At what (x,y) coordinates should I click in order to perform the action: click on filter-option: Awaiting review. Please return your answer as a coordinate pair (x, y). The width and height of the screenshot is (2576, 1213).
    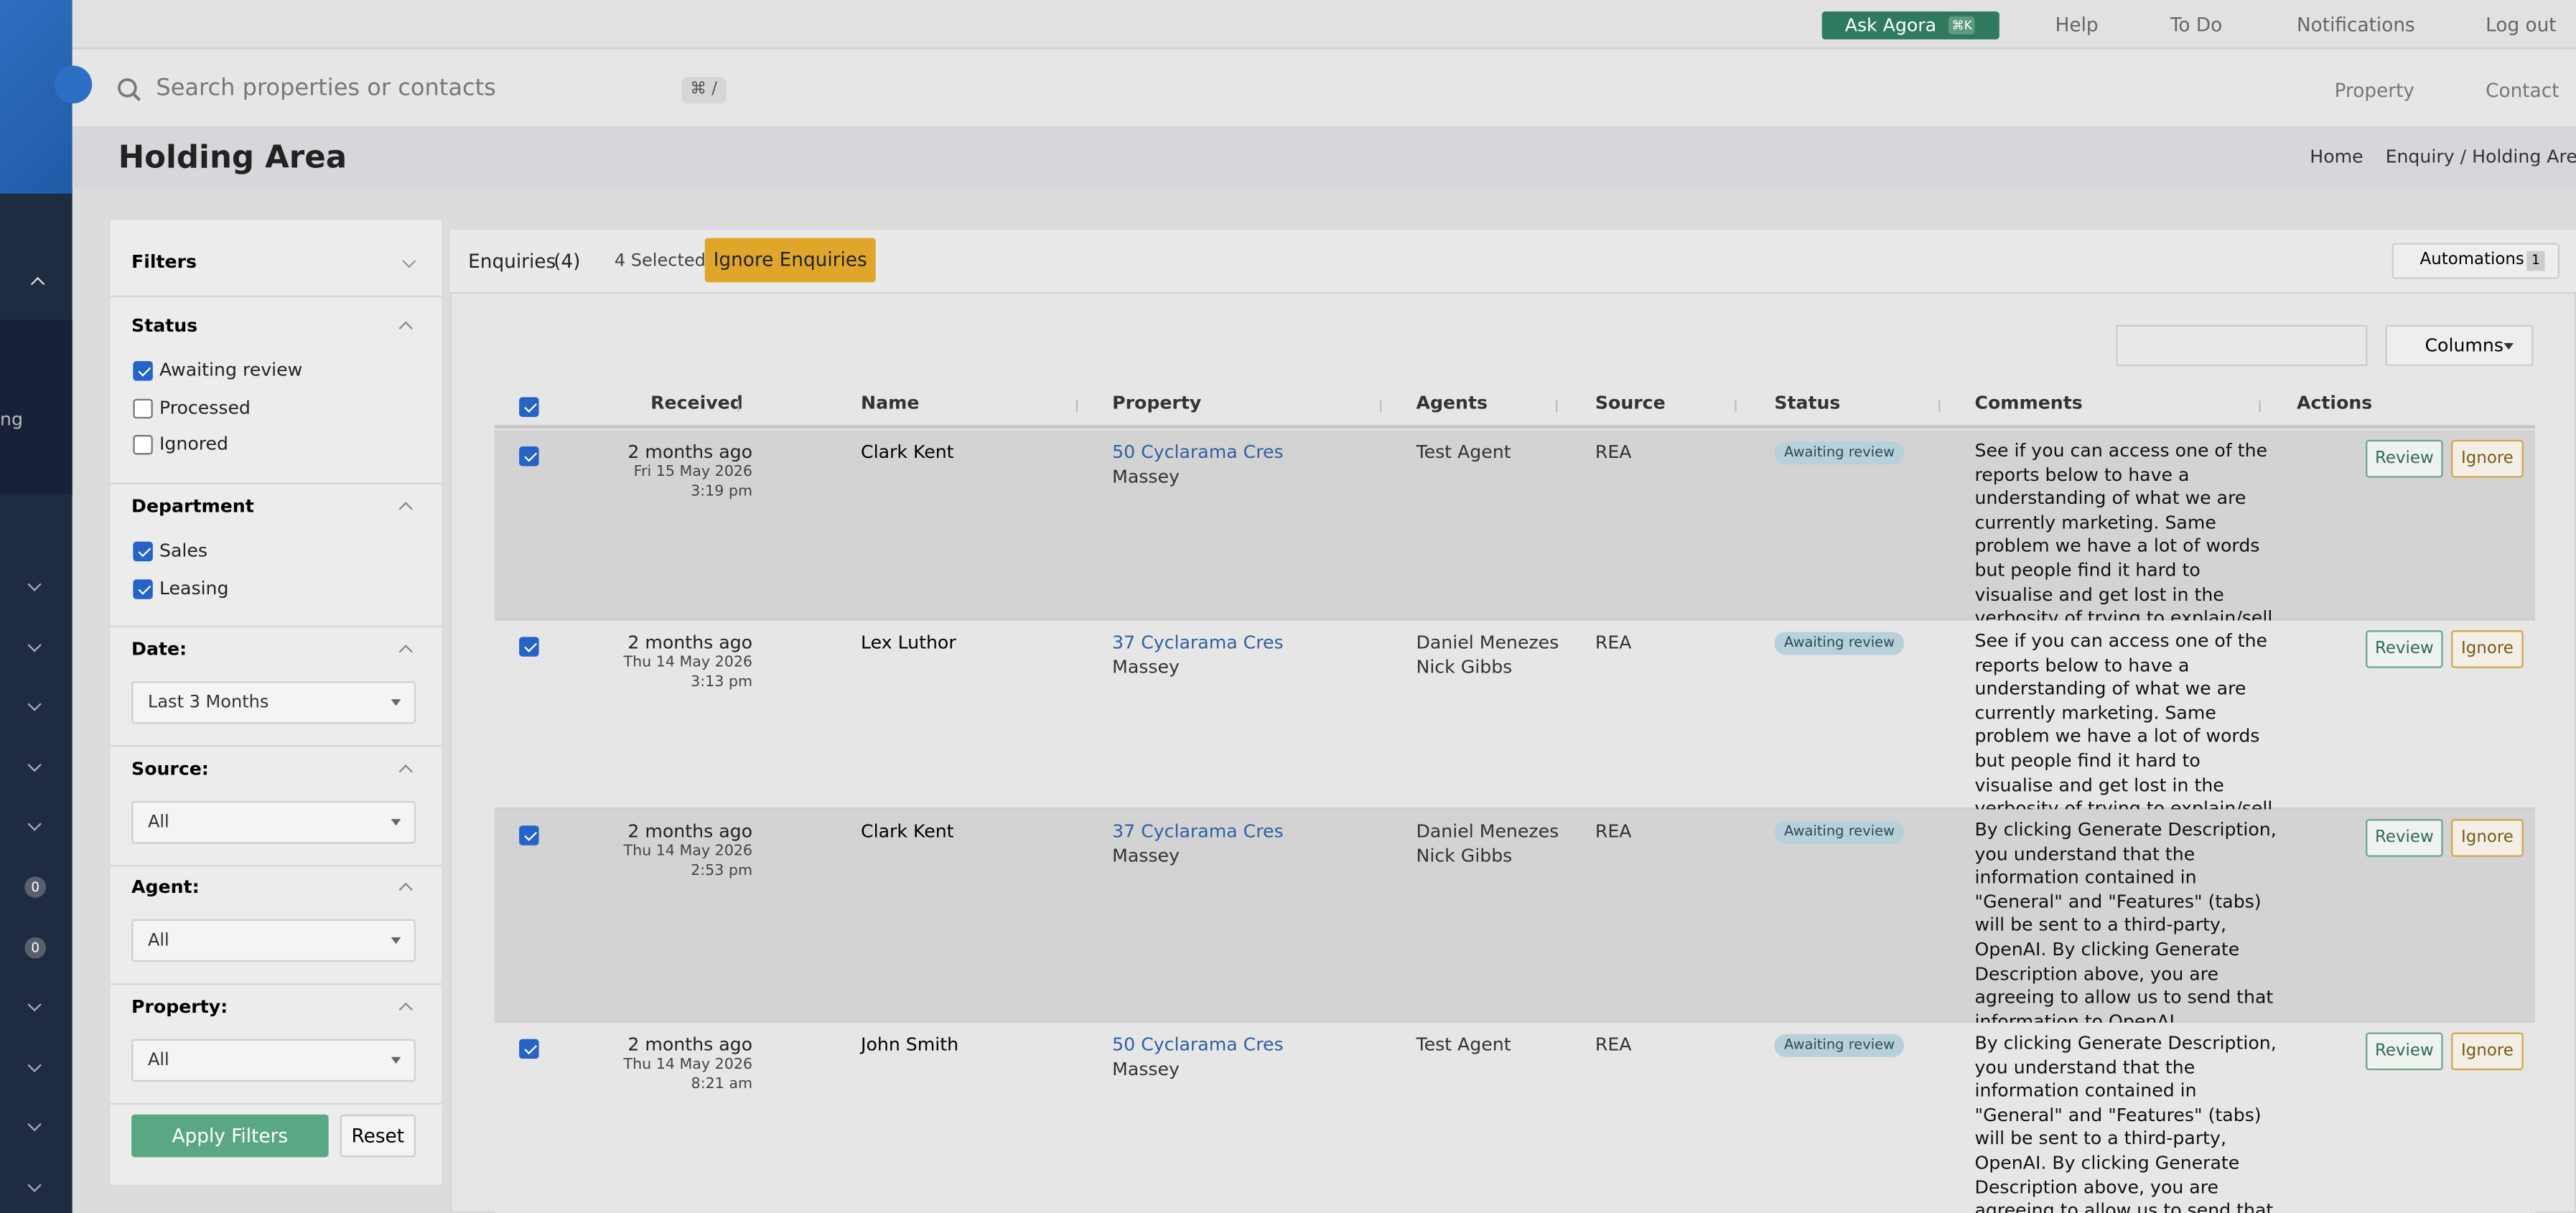
    Looking at the image, I should click on (231, 370).